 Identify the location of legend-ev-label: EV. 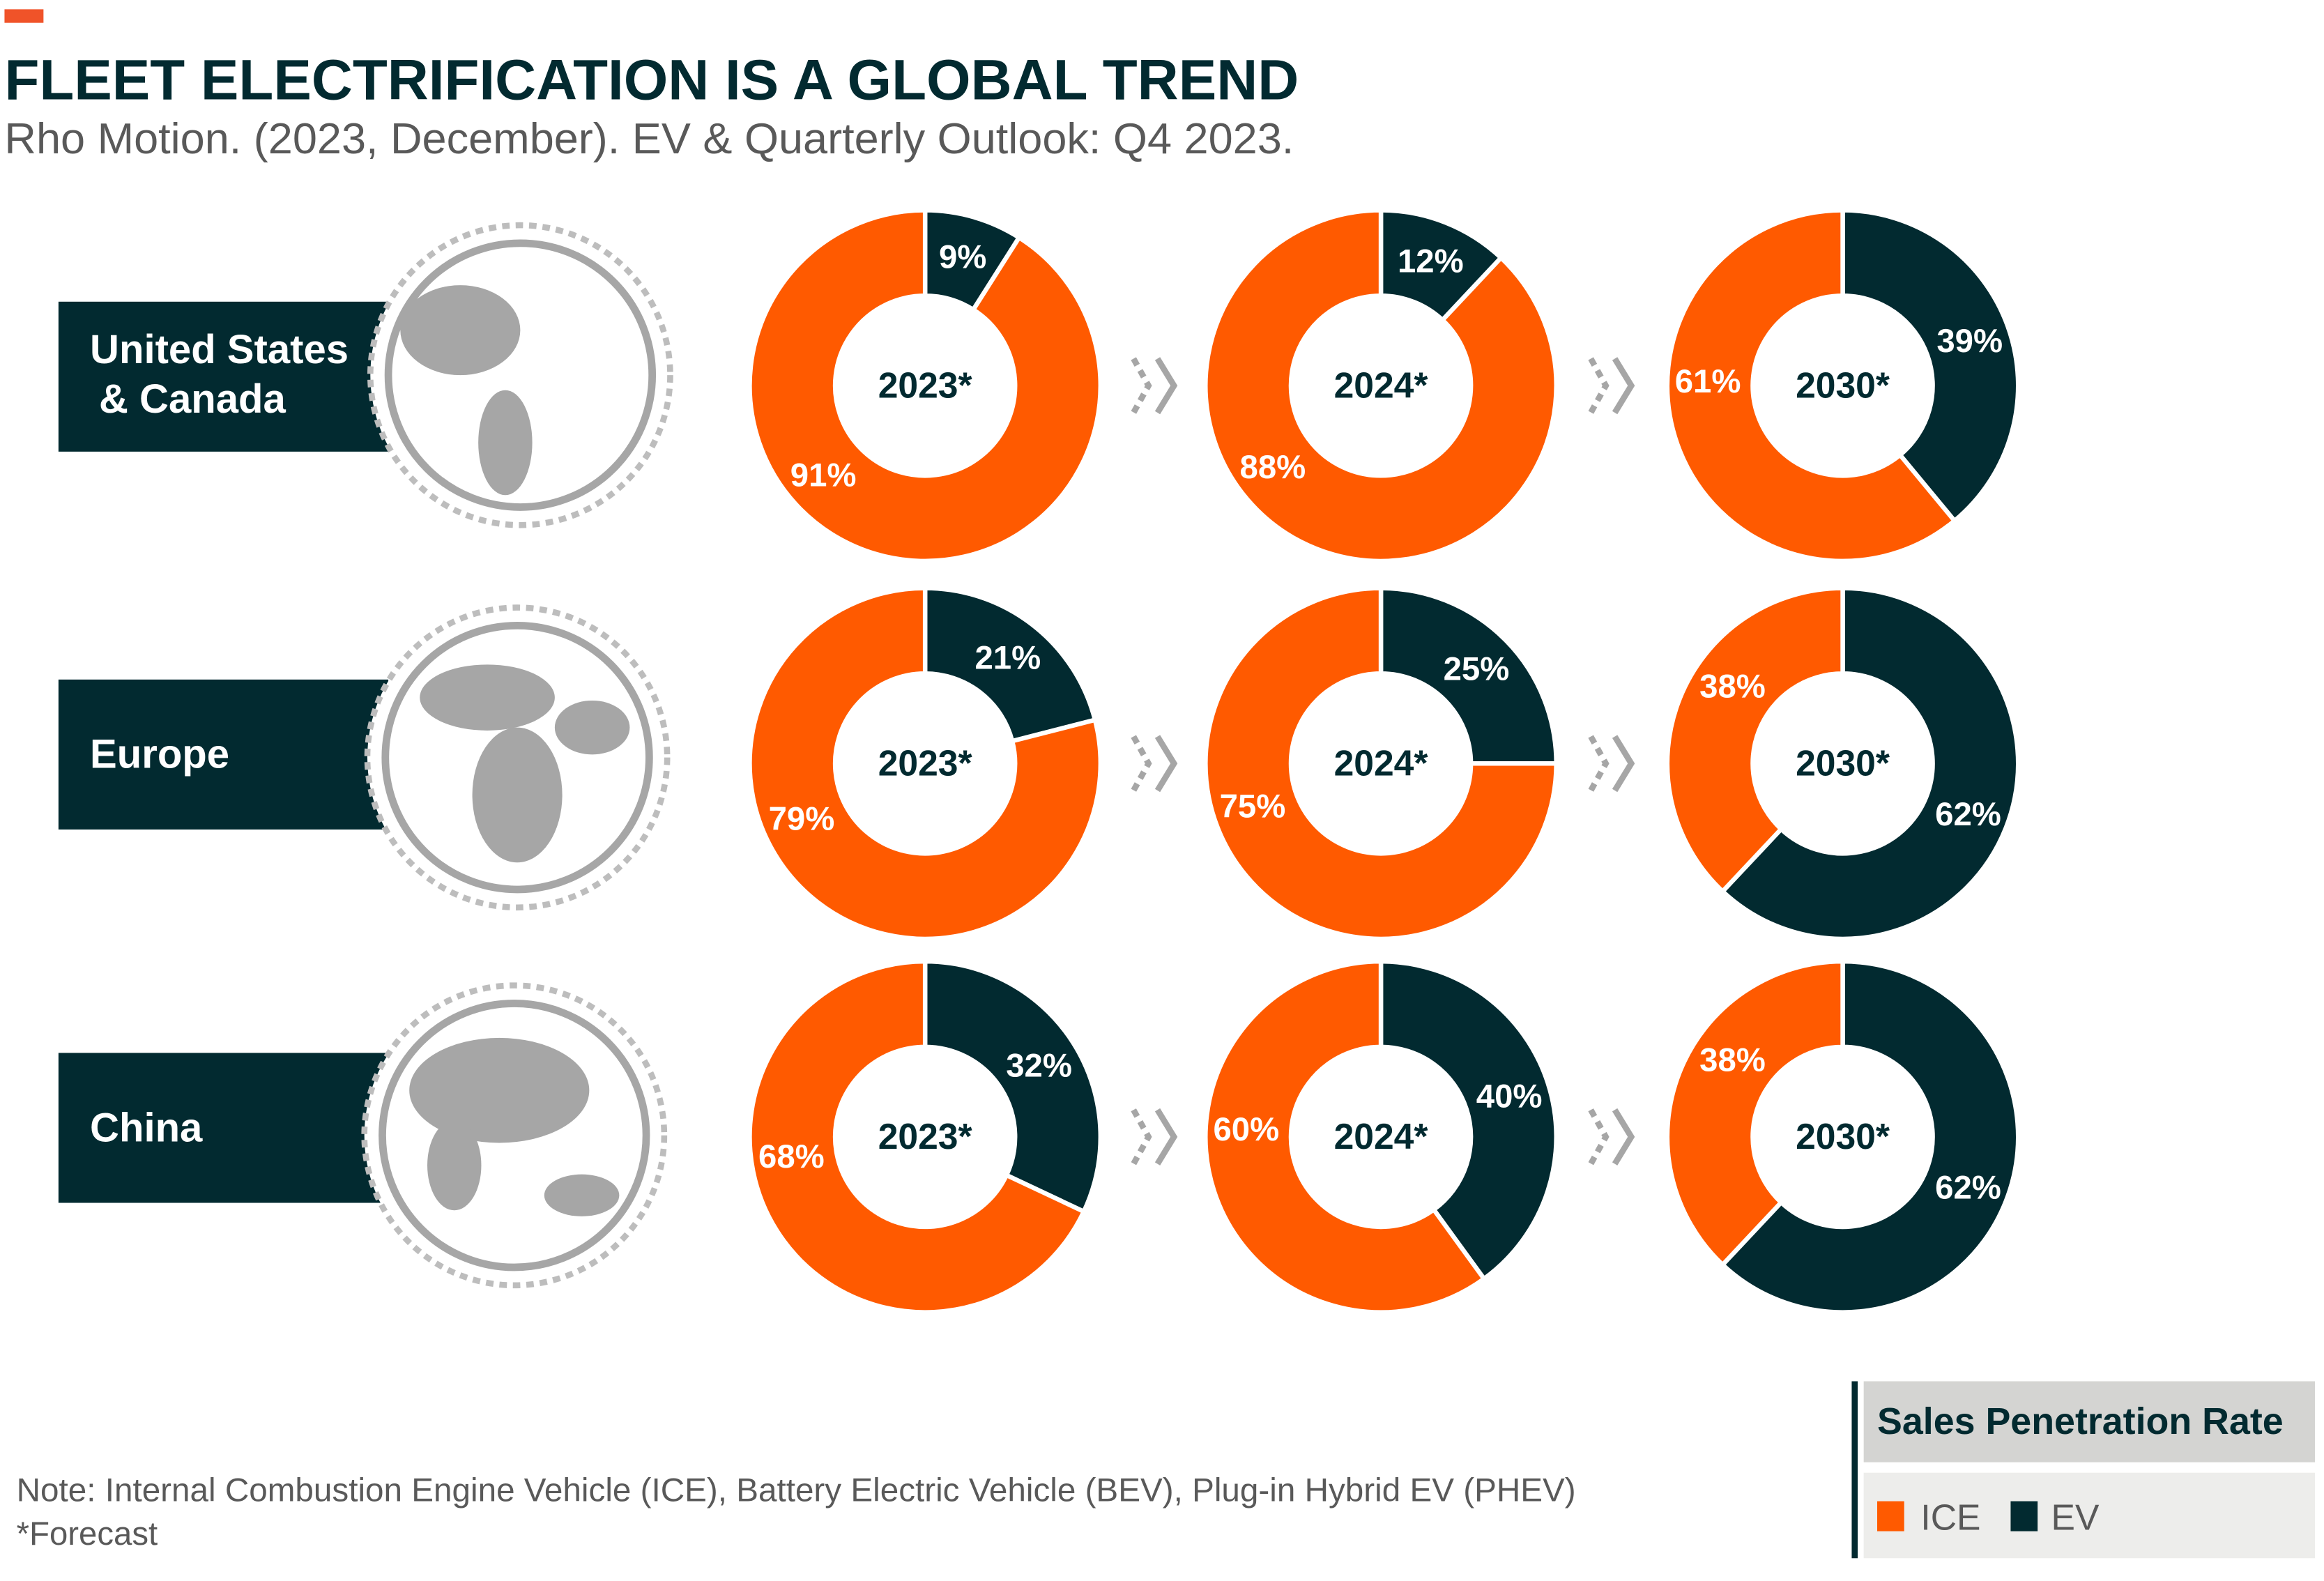
(2075, 1517).